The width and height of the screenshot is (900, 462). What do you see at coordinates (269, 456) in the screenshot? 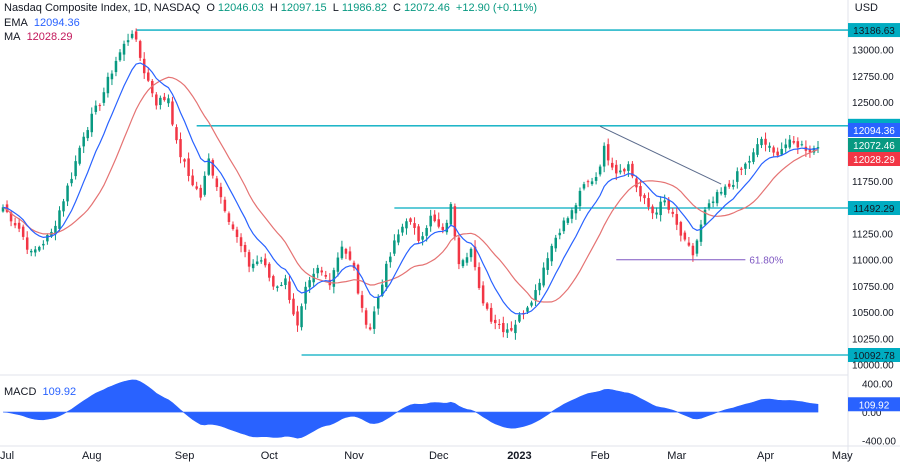
I see `time-tick-label: Oct` at bounding box center [269, 456].